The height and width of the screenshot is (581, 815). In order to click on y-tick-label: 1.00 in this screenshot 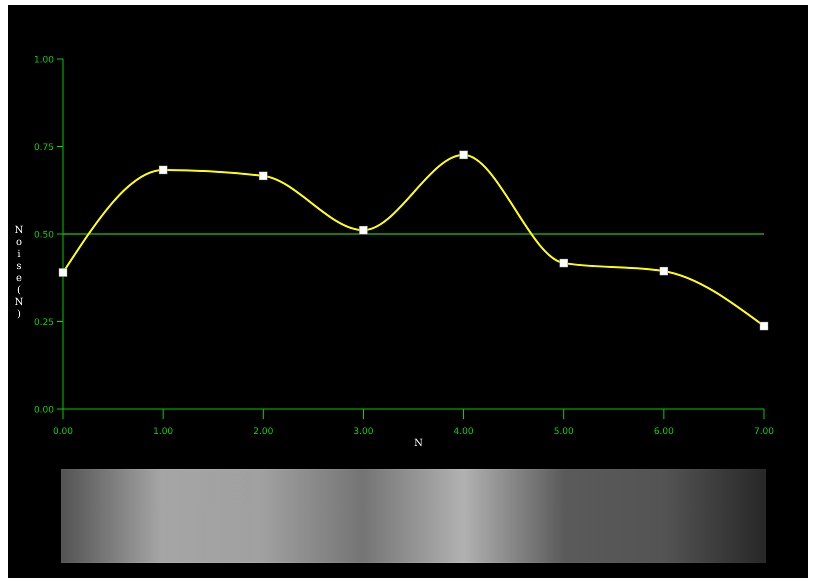, I will do `click(44, 61)`.